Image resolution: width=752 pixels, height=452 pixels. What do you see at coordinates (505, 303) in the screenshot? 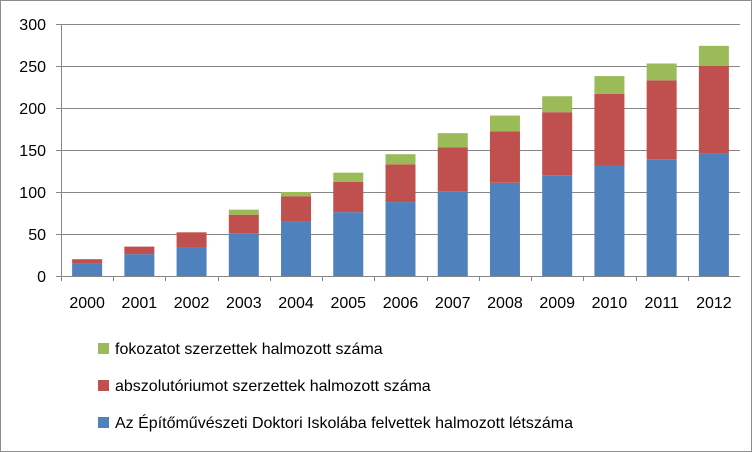
I see `x-tick-label: 2008` at bounding box center [505, 303].